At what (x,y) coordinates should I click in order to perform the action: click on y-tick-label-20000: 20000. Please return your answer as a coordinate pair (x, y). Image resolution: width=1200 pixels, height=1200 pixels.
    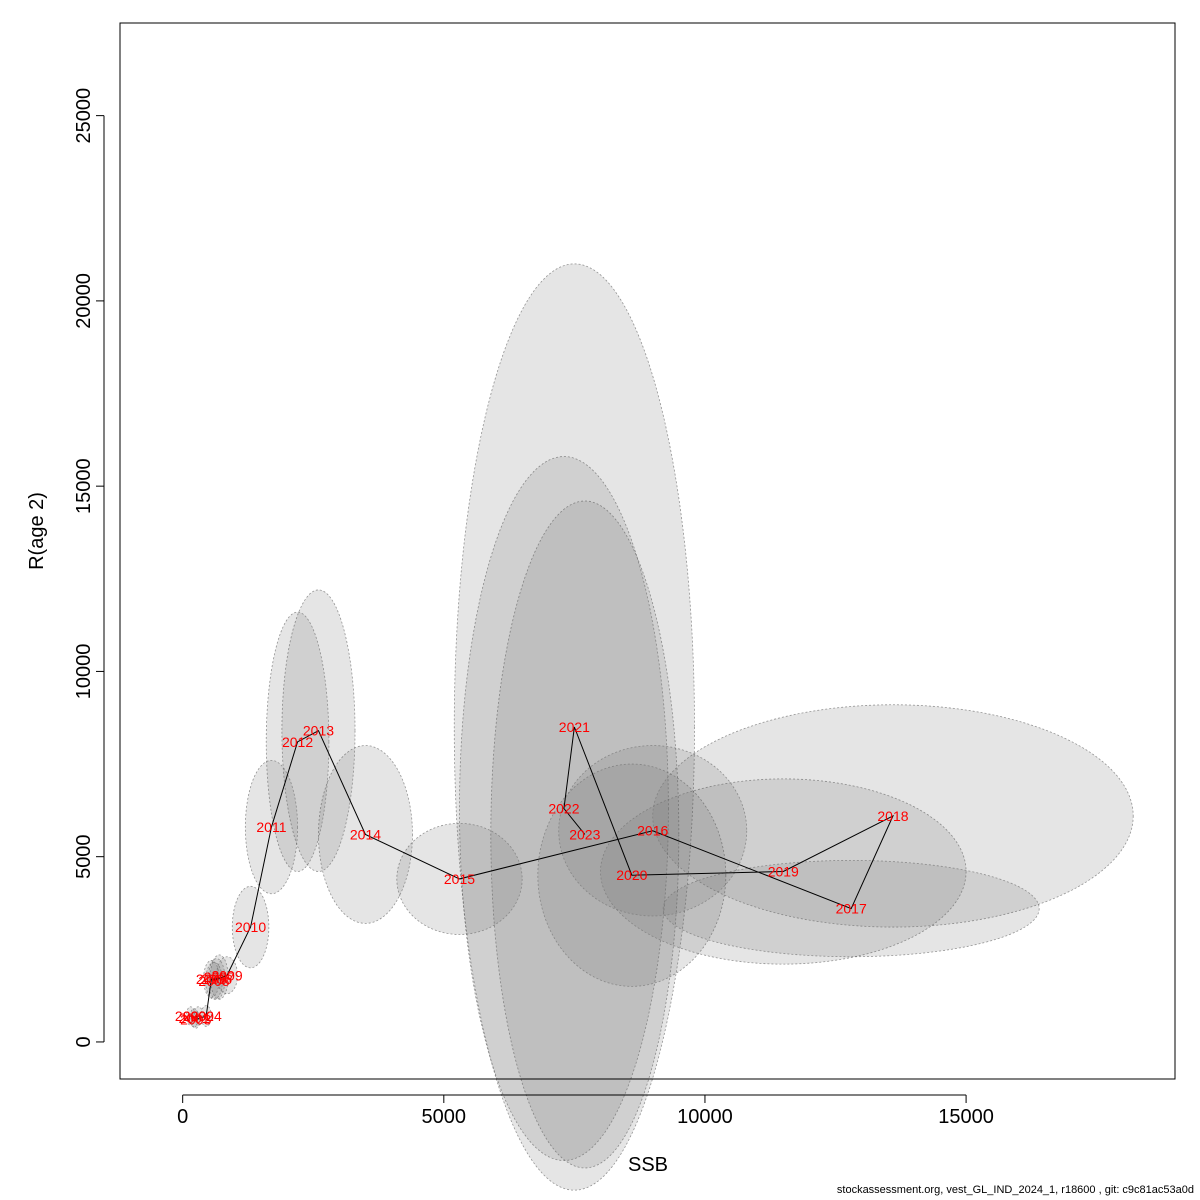
    Looking at the image, I should click on (84, 301).